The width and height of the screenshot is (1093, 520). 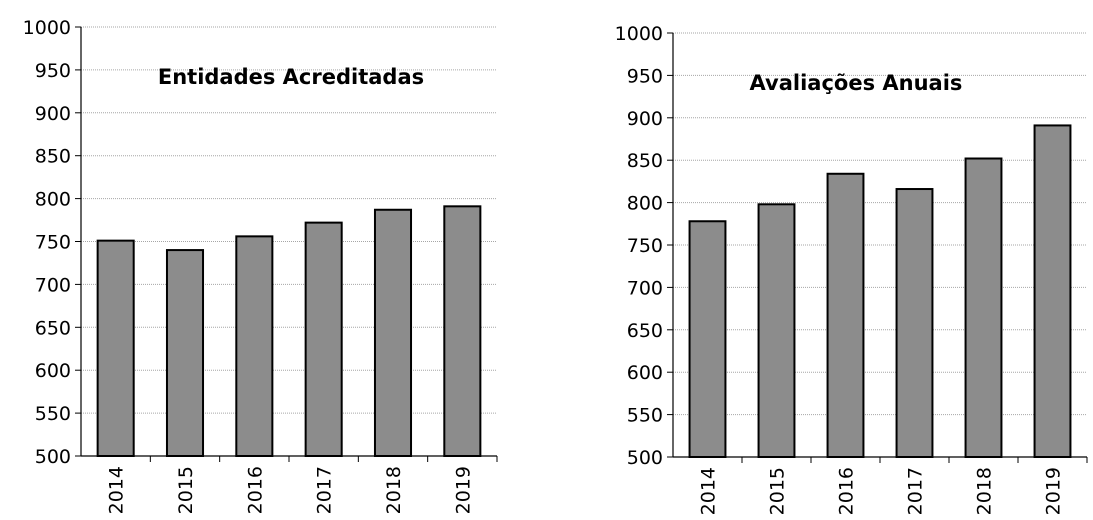 What do you see at coordinates (856, 83) in the screenshot?
I see `chart-title: Avaliações Anuais` at bounding box center [856, 83].